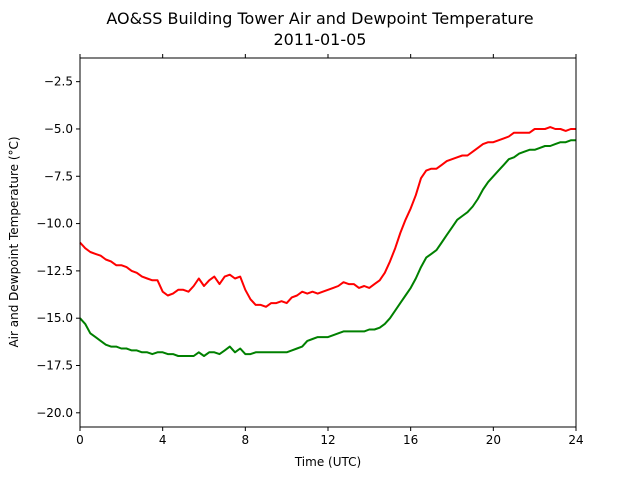 The height and width of the screenshot is (480, 640). What do you see at coordinates (54, 271) in the screenshot?
I see `y-tick-label: −12.5` at bounding box center [54, 271].